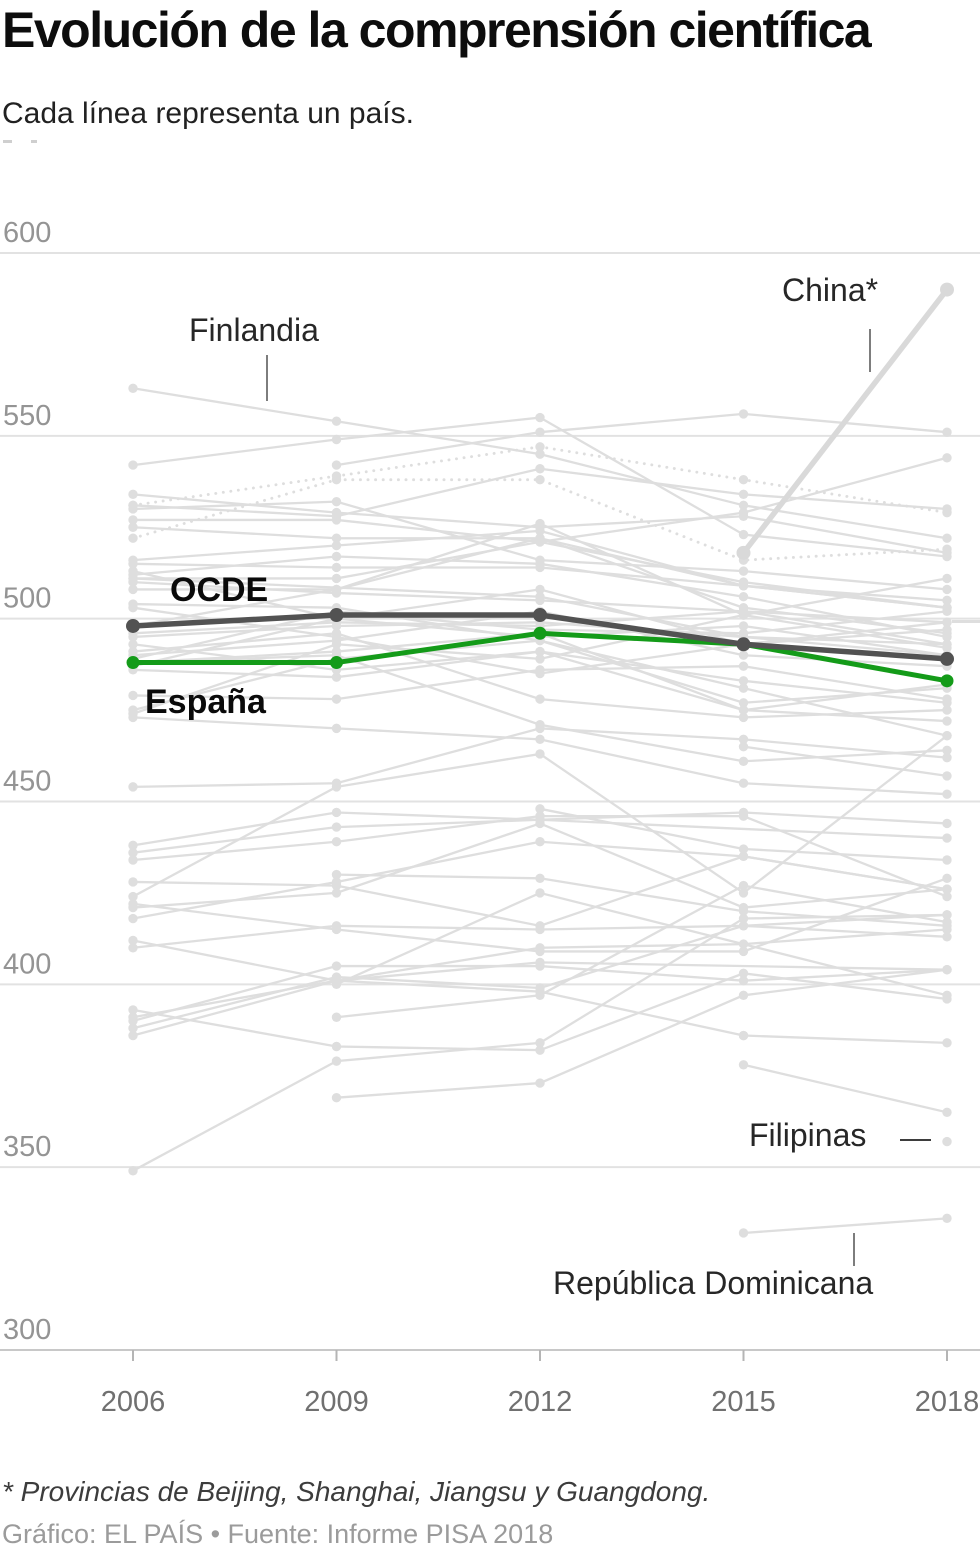 The height and width of the screenshot is (1557, 980). Describe the element at coordinates (27, 599) in the screenshot. I see `y-axis-tick-label: 500` at that location.